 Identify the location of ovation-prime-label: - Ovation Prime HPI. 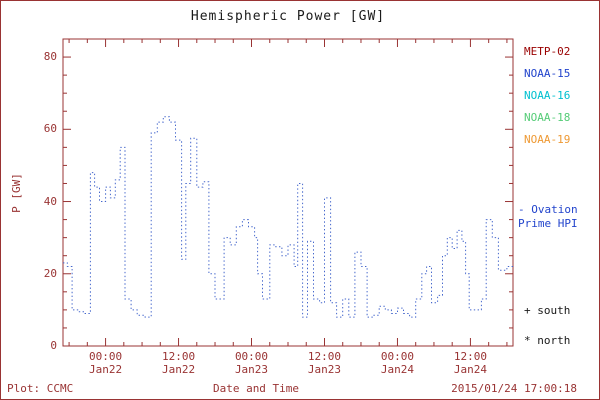
(548, 217).